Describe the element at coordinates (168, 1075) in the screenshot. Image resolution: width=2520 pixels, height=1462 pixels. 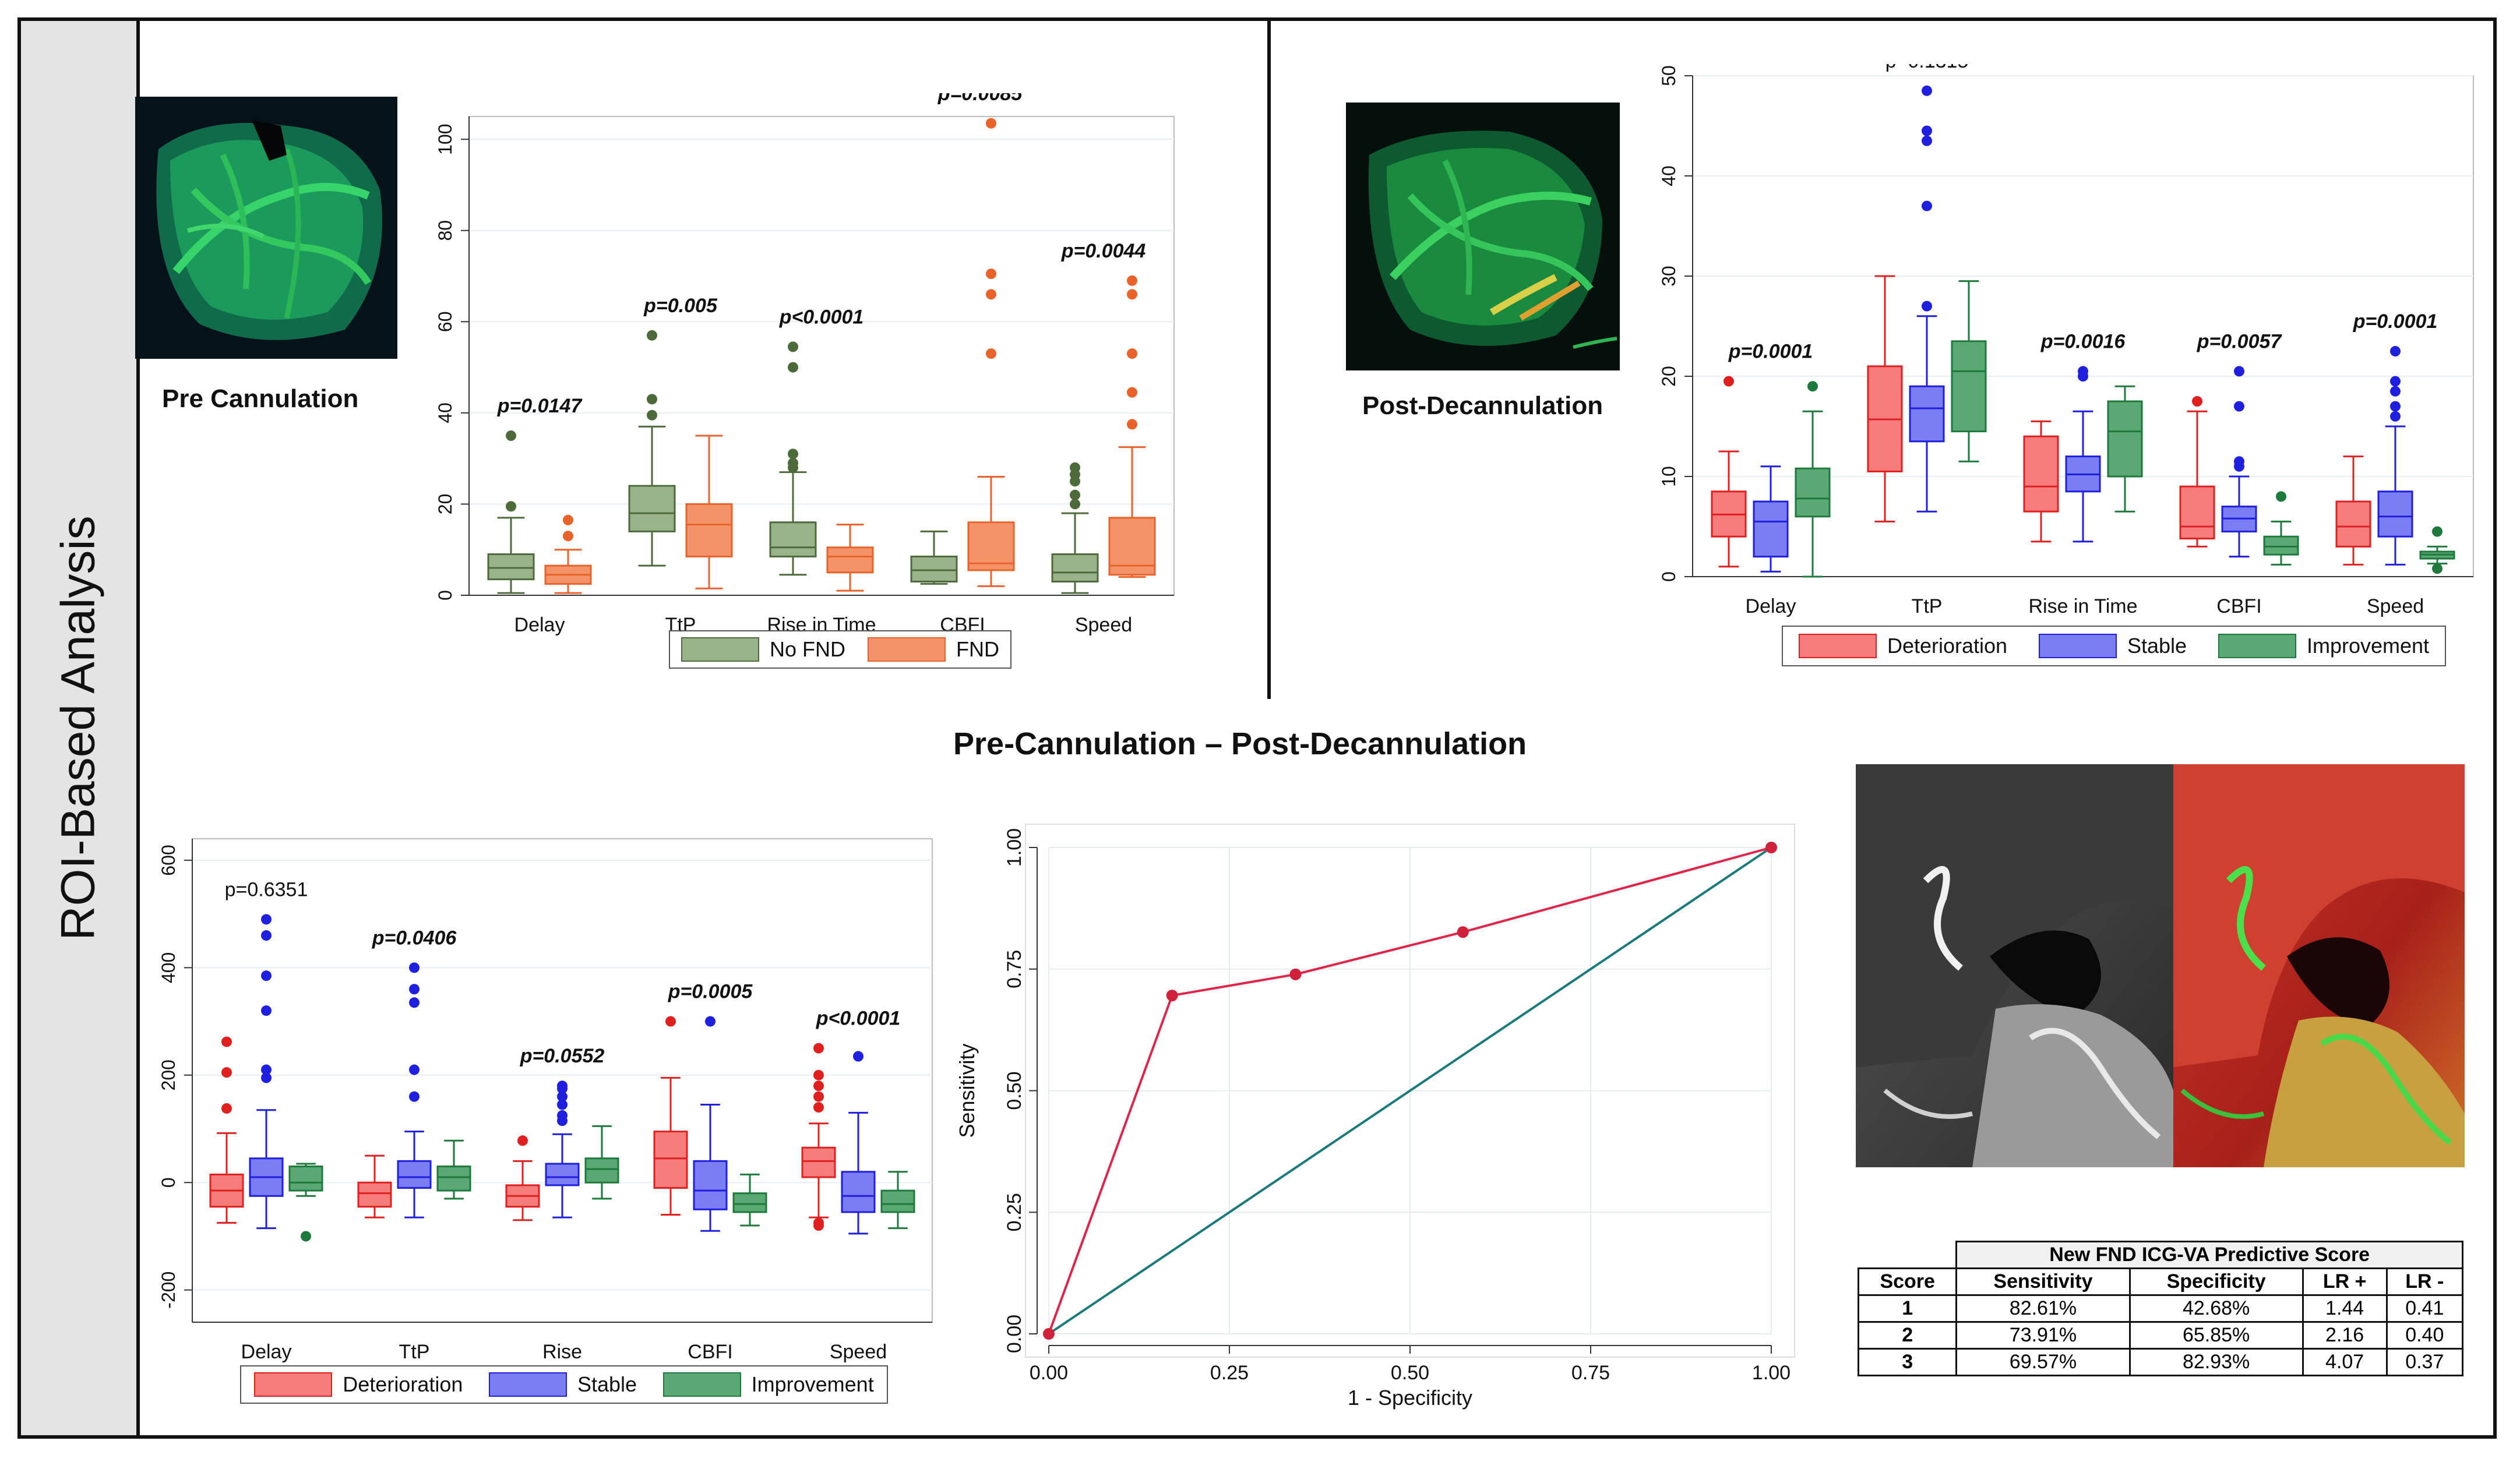
I see `y-tick-label: 200` at that location.